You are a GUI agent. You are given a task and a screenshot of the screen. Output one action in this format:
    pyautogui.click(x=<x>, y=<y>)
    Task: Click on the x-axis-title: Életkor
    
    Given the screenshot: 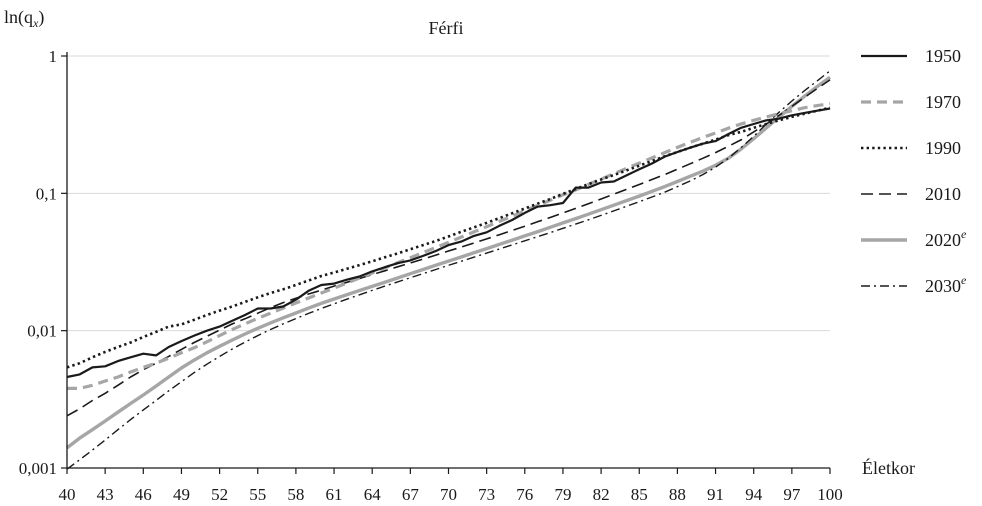 What is the action you would take?
    pyautogui.click(x=888, y=467)
    